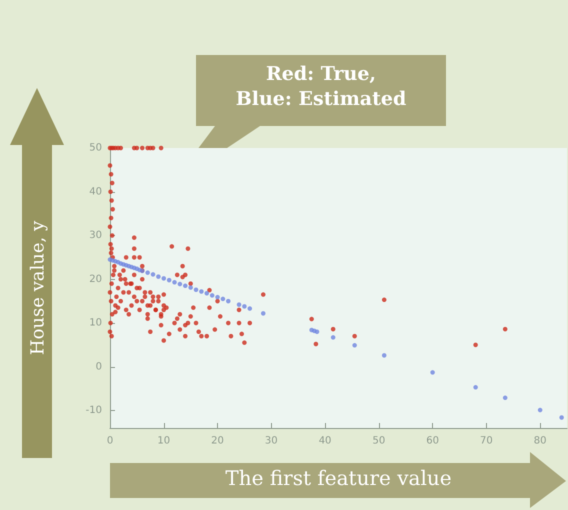 The height and width of the screenshot is (510, 568). I want to click on x-tick-label: 10, so click(163, 441).